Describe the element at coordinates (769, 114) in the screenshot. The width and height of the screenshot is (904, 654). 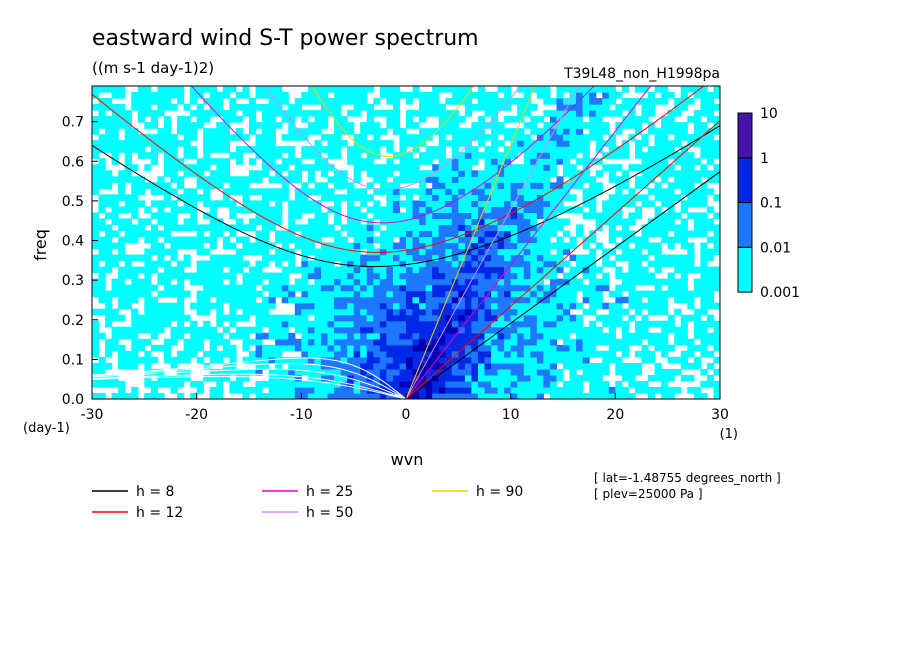
I see `colorbar-label: 10` at that location.